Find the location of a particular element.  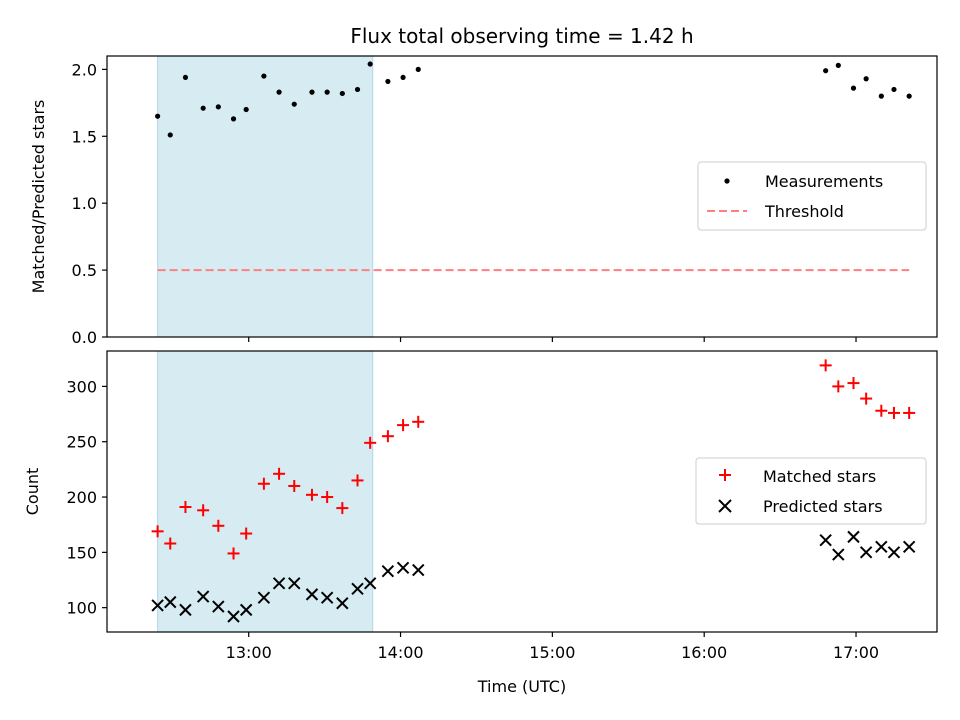

y-tick-label: 0.5 is located at coordinates (84, 270).